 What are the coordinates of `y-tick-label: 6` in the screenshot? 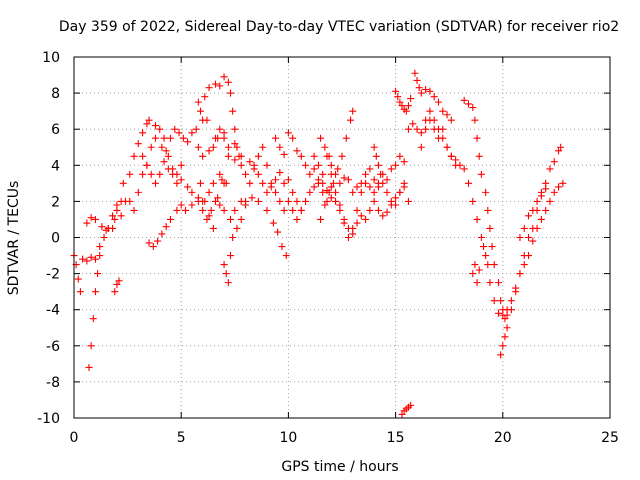 It's located at (55, 130).